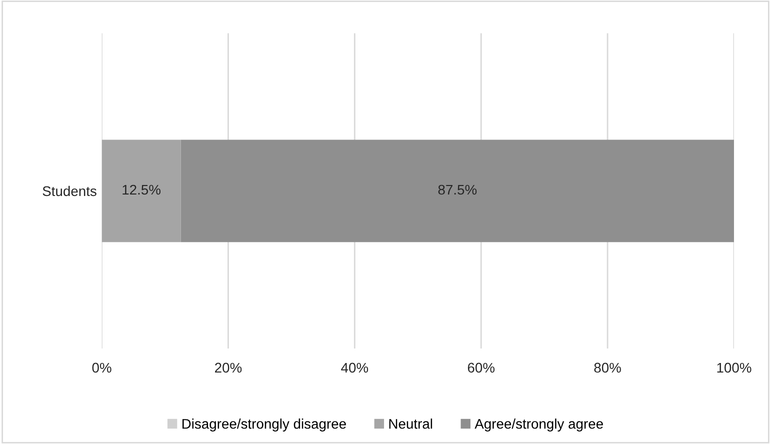 This screenshot has height=444, width=771. Describe the element at coordinates (69, 191) in the screenshot. I see `y-tick-label: Students` at that location.